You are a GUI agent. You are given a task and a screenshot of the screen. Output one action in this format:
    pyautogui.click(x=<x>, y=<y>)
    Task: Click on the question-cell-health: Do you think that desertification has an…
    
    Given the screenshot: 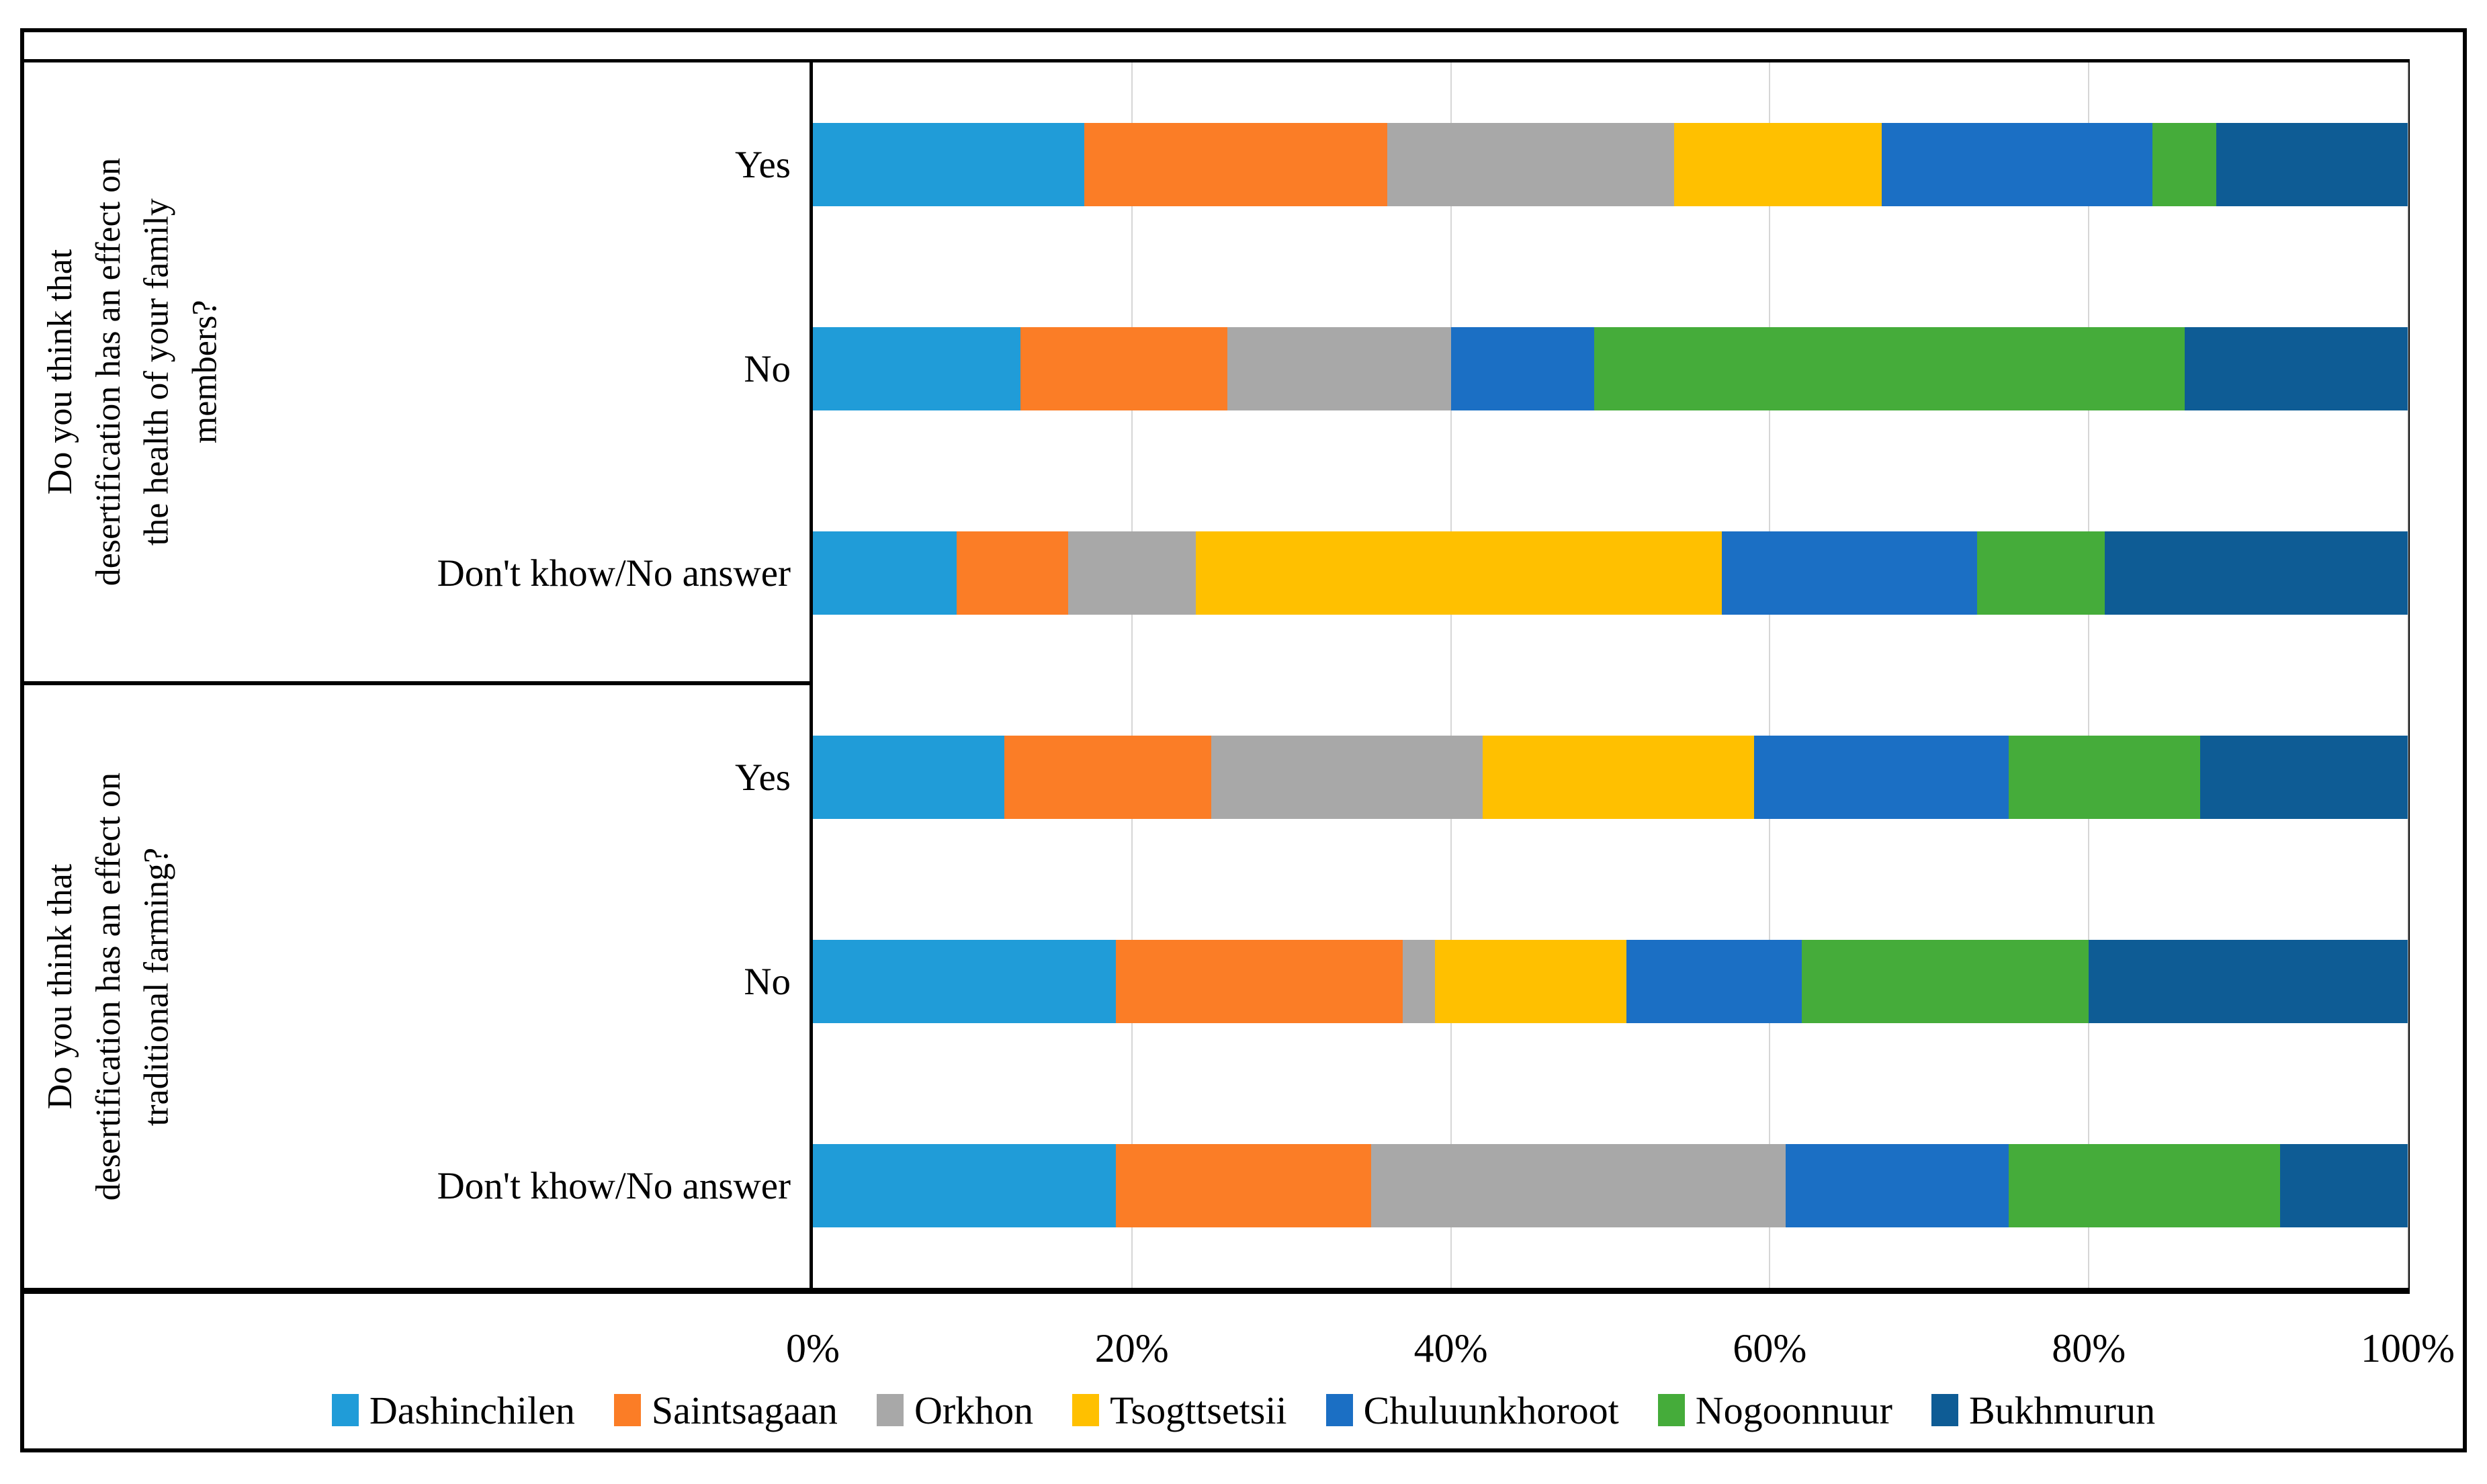 What is the action you would take?
    pyautogui.click(x=417, y=373)
    